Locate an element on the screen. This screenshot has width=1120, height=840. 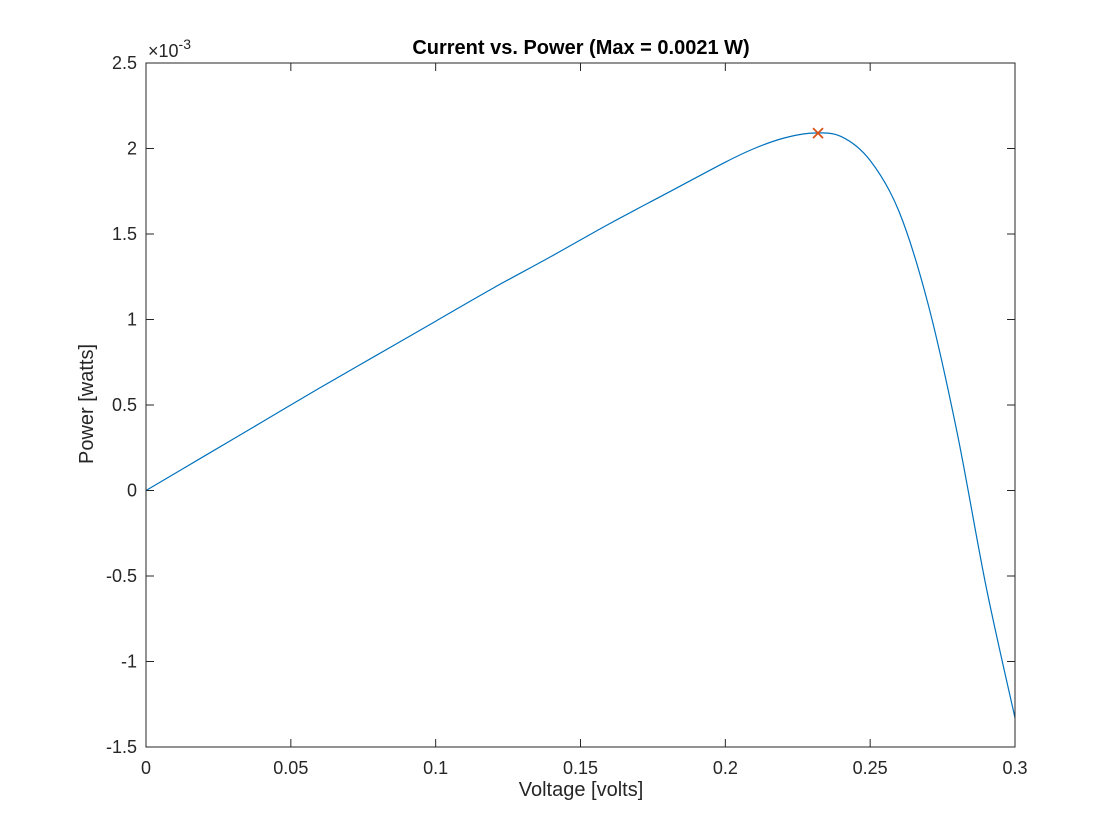
y-tick-label: 0.5 is located at coordinates (124, 405).